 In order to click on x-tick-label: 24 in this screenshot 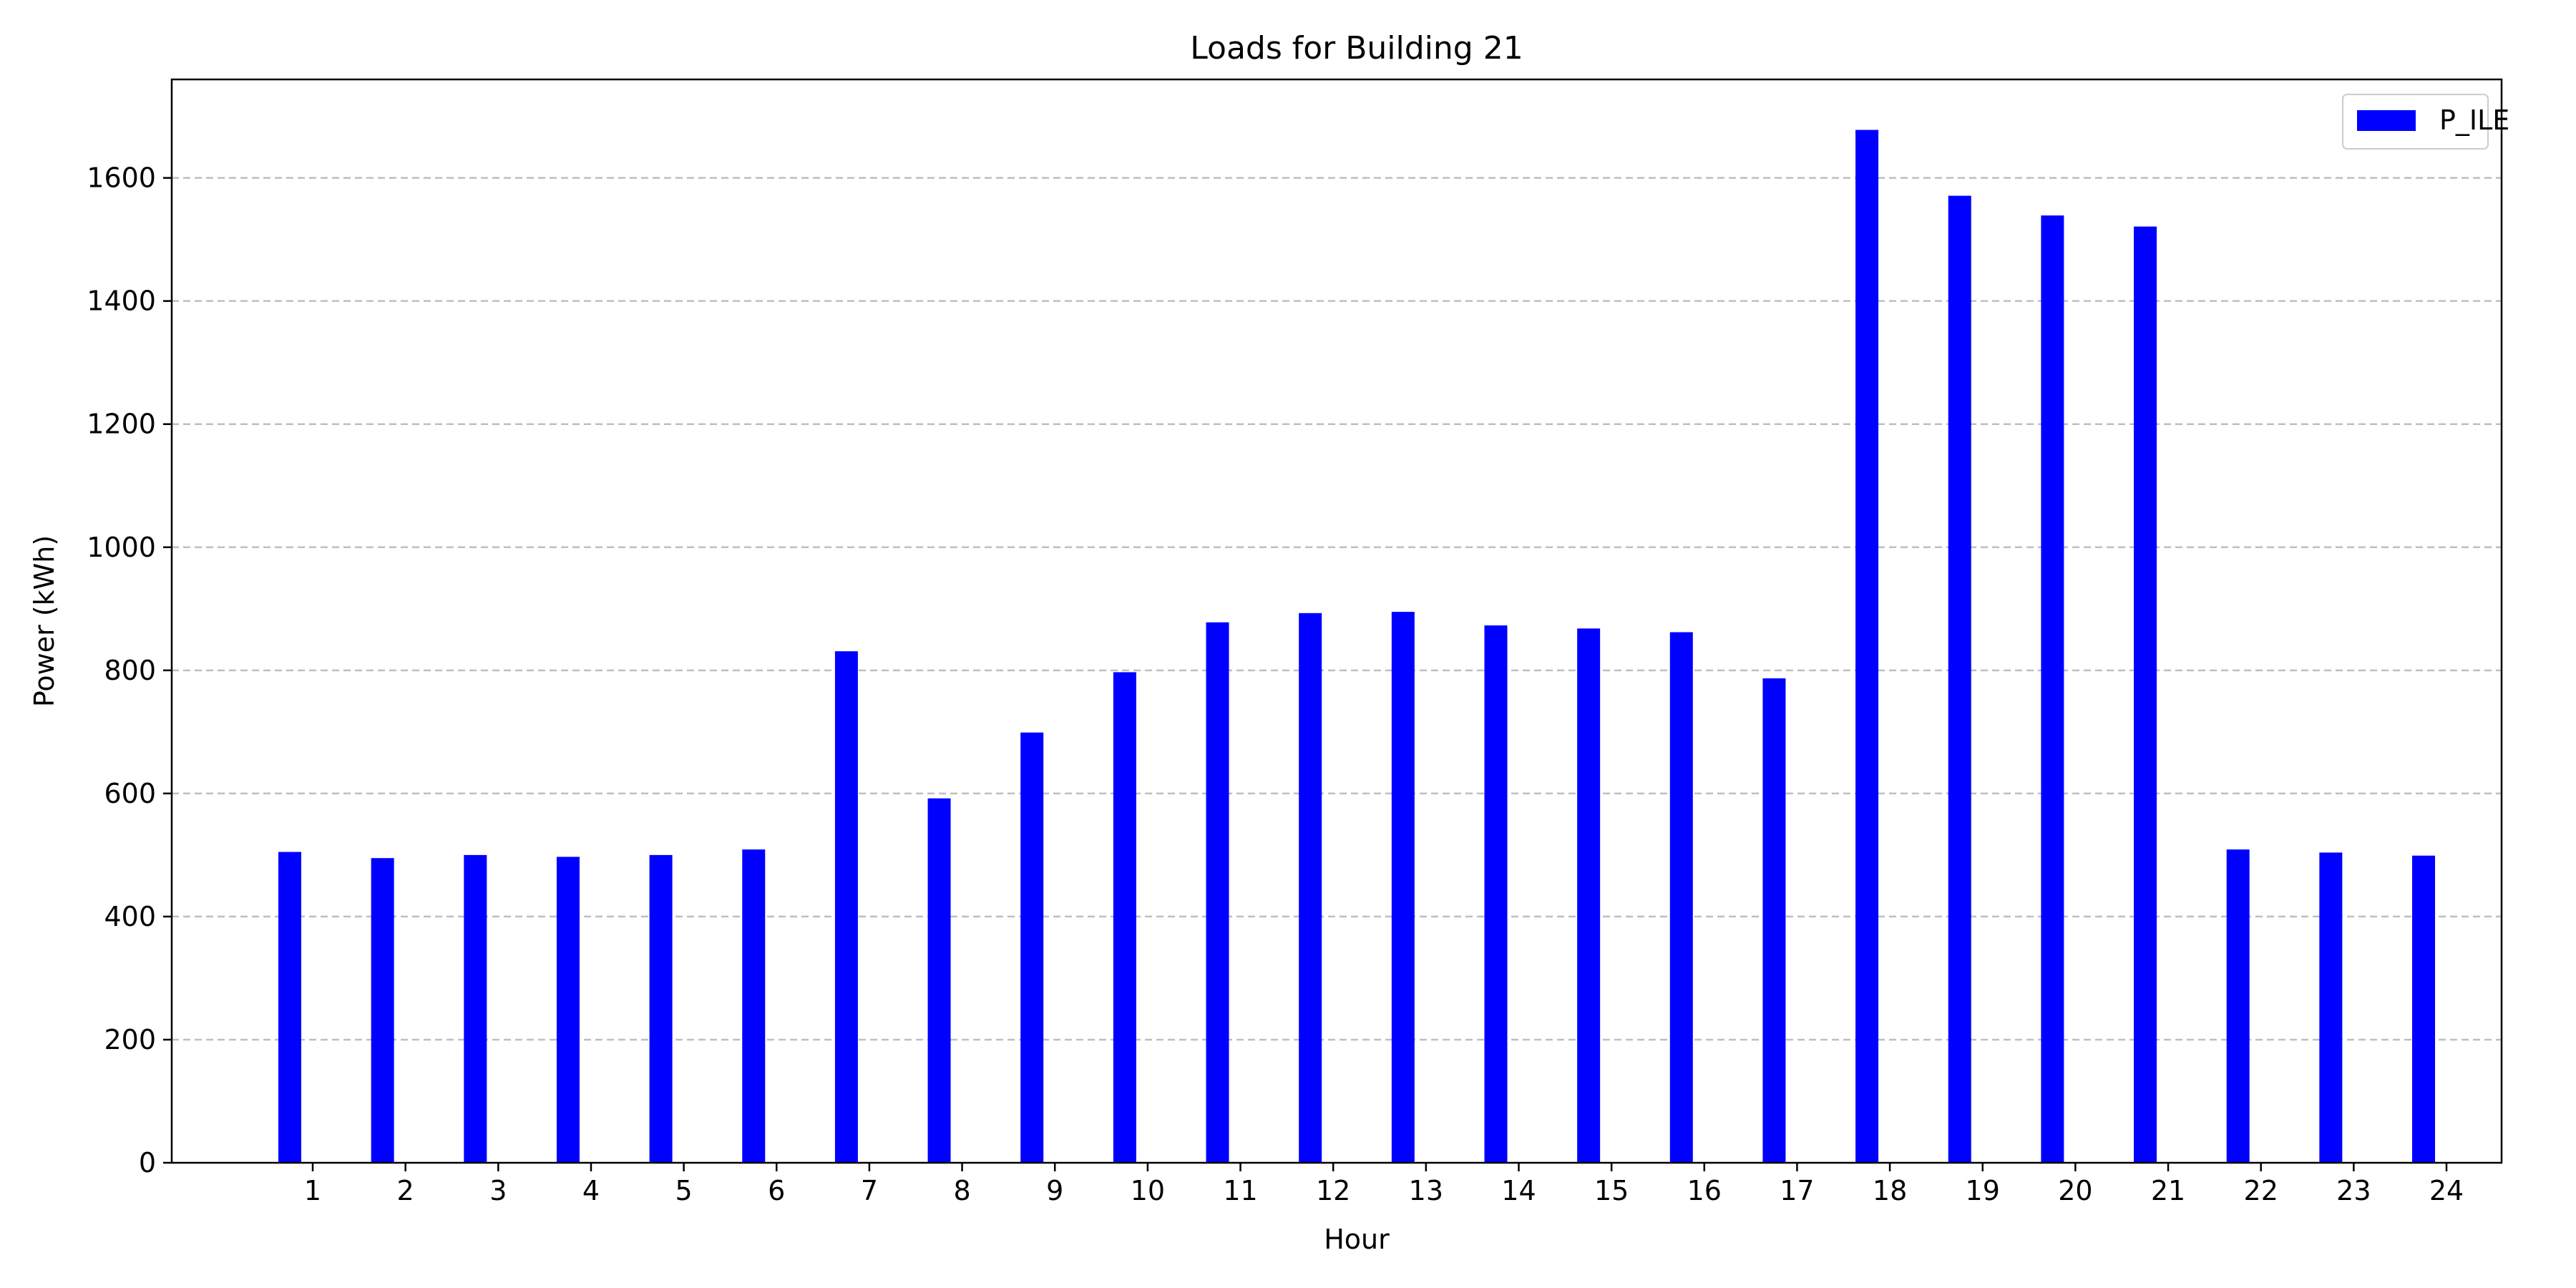, I will do `click(2446, 1190)`.